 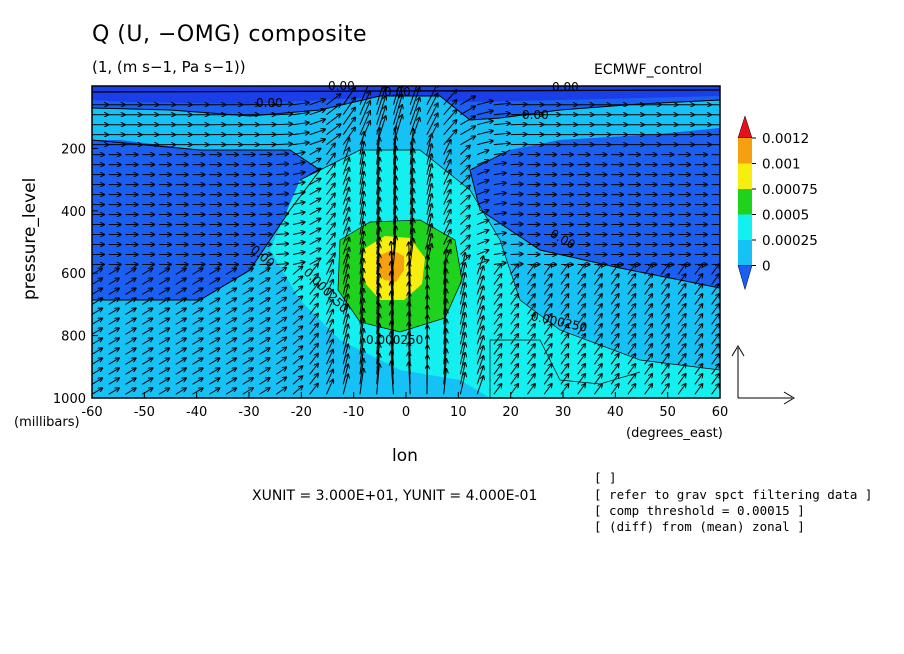 I want to click on colorbar-label: 0.001, so click(x=781, y=165).